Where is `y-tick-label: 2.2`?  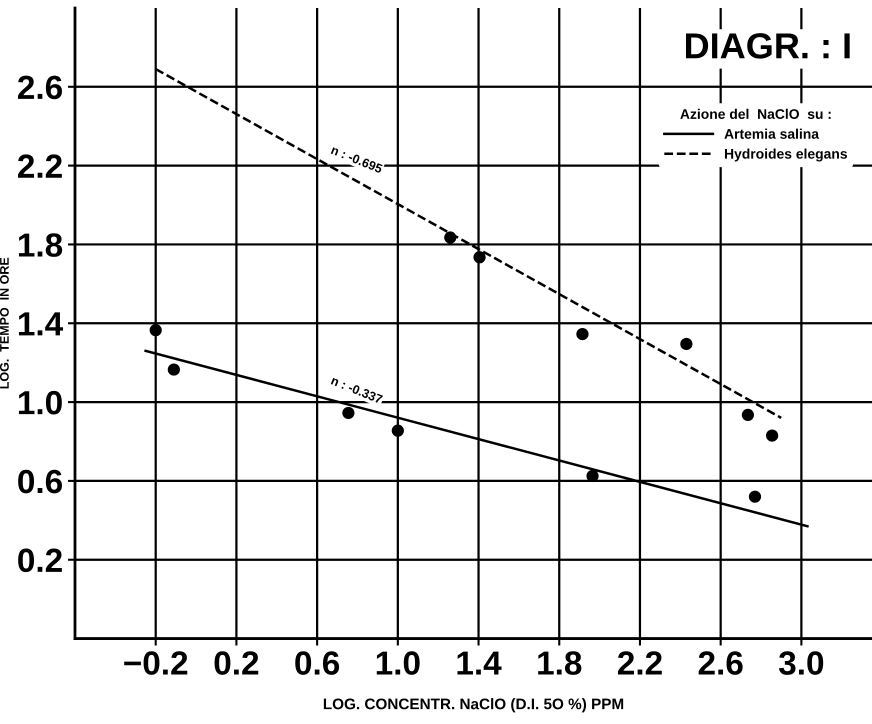 y-tick-label: 2.2 is located at coordinates (40, 166).